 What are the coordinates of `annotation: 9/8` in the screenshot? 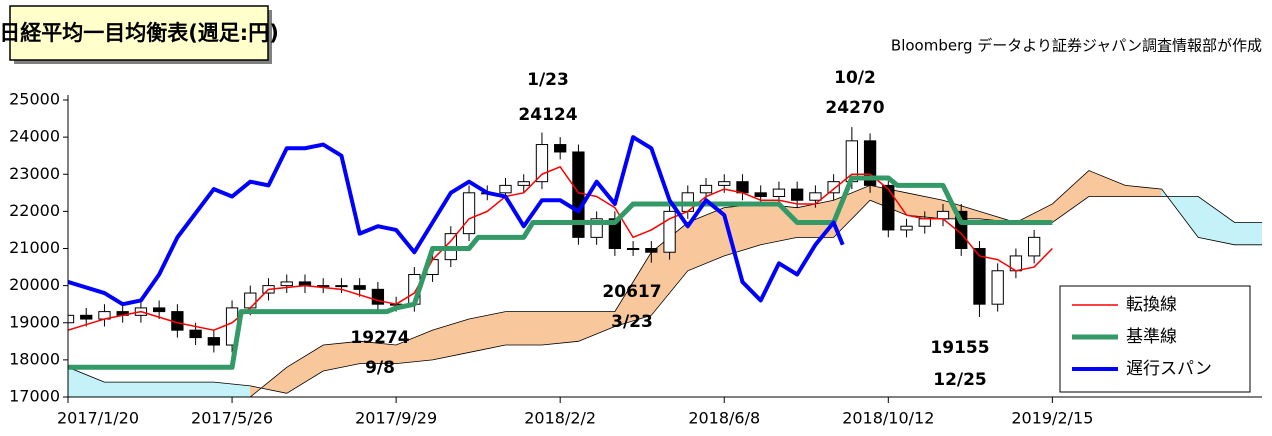 It's located at (380, 368).